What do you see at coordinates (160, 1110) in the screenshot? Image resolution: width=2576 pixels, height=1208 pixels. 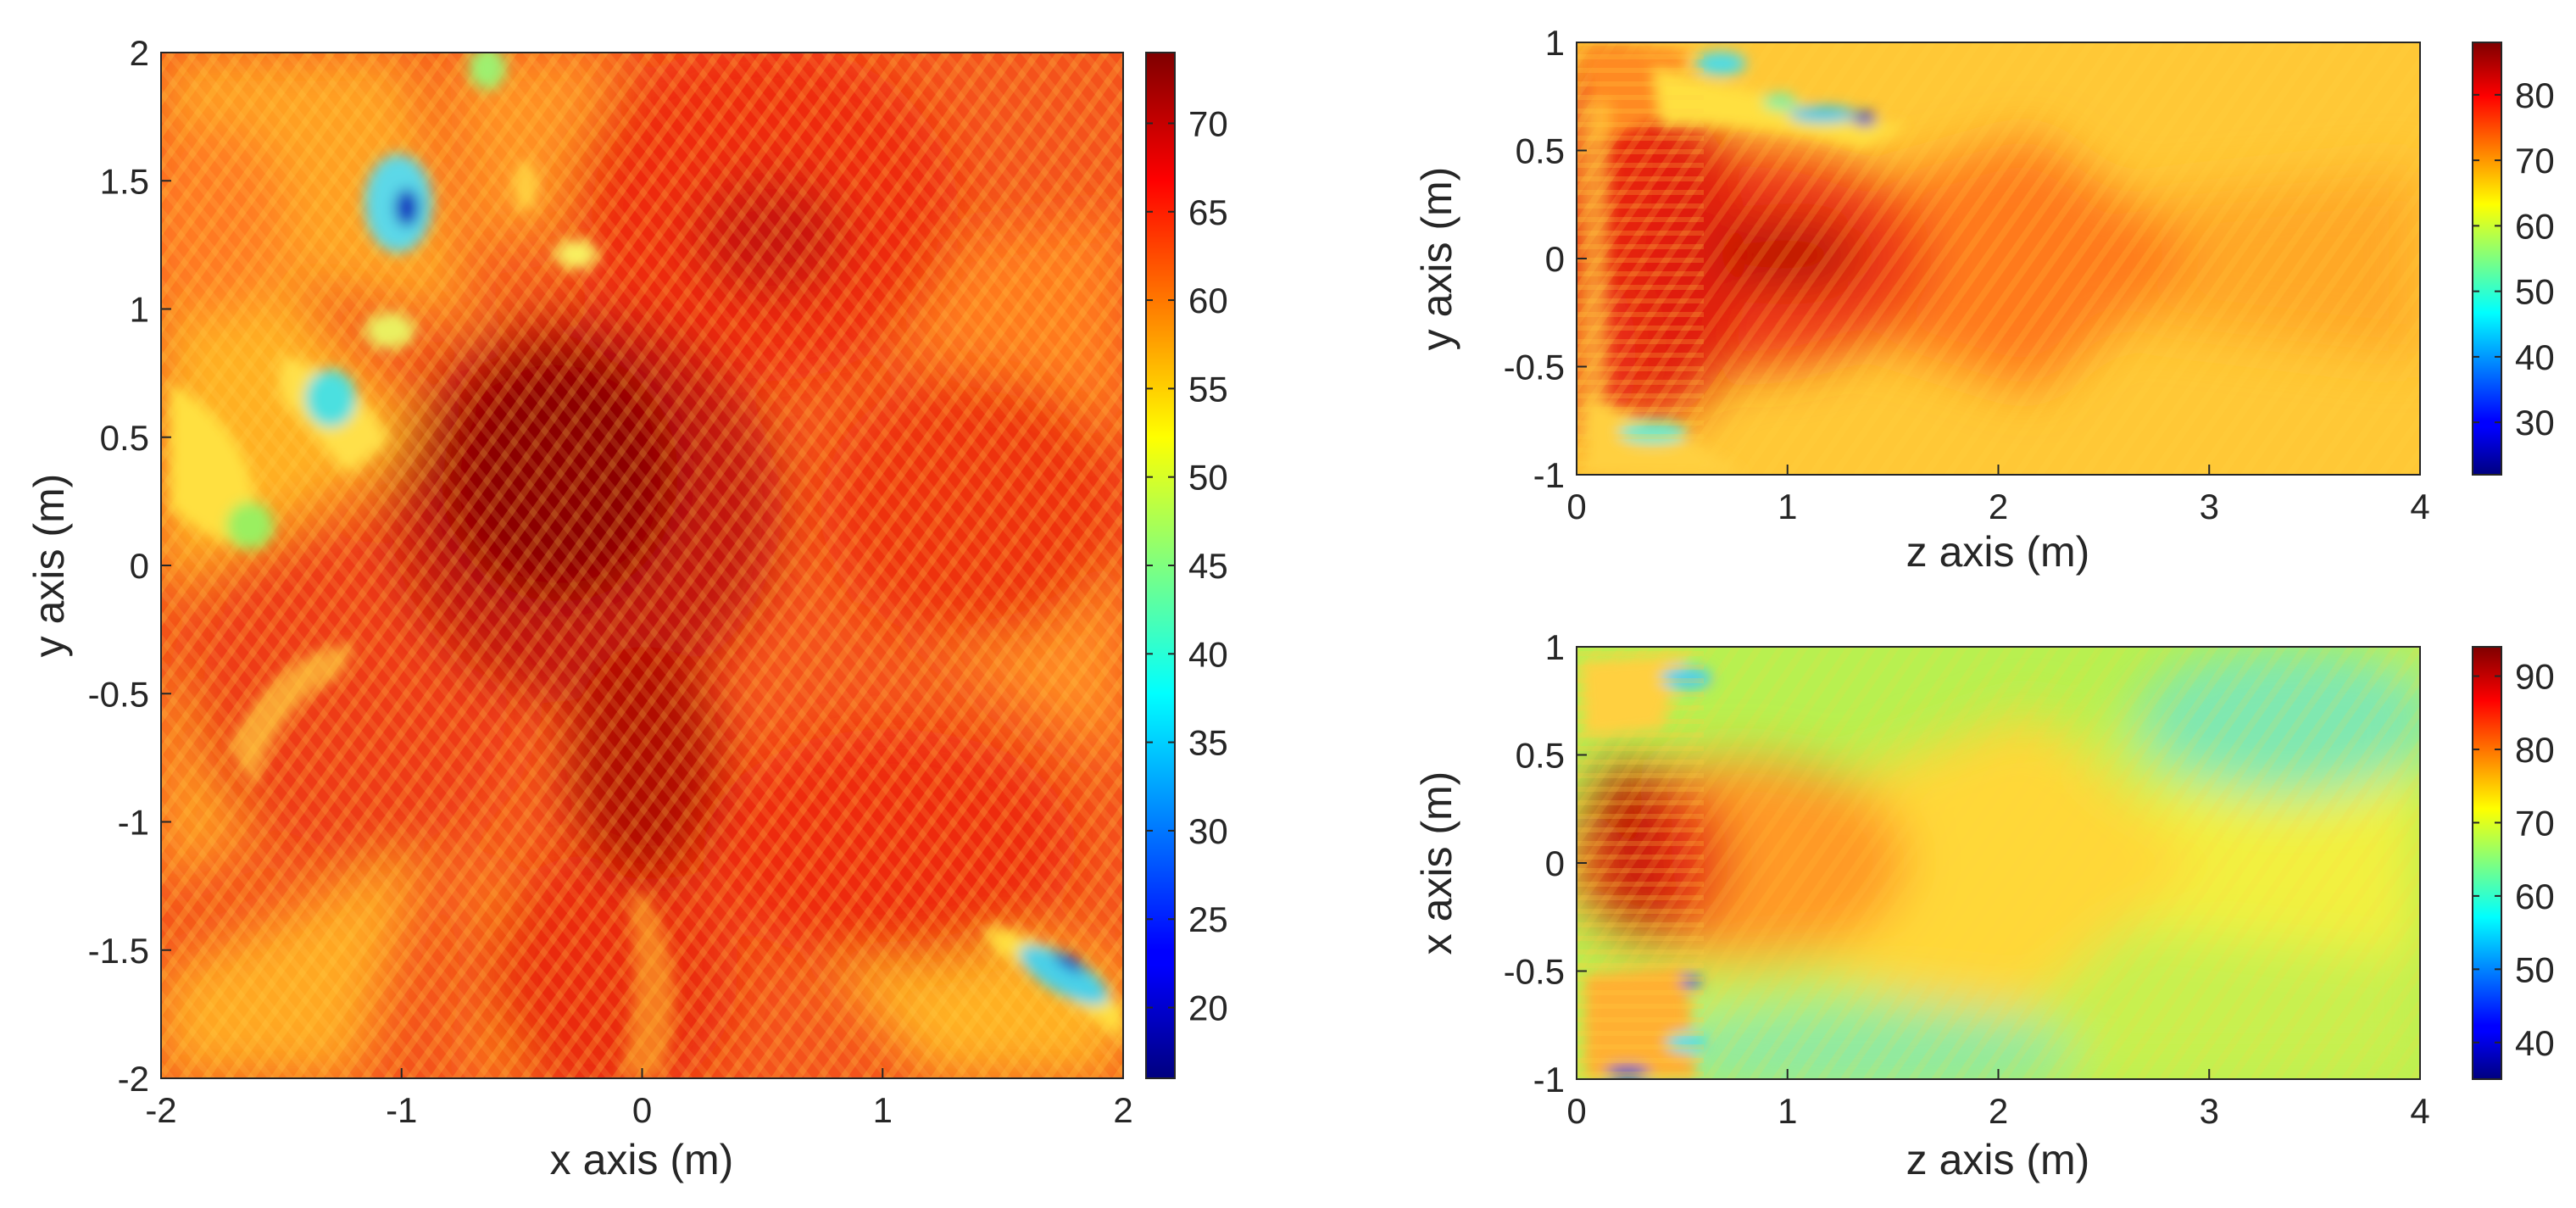 I see `x-tick-label: -2` at bounding box center [160, 1110].